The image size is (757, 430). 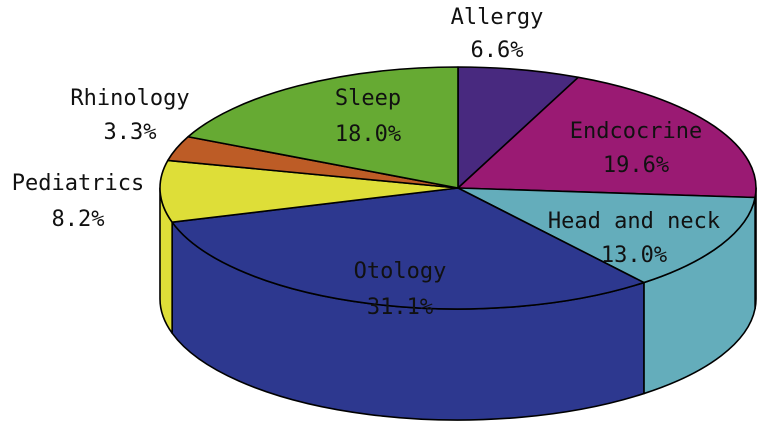 What do you see at coordinates (400, 307) in the screenshot?
I see `slice-value-otology: 31.1%` at bounding box center [400, 307].